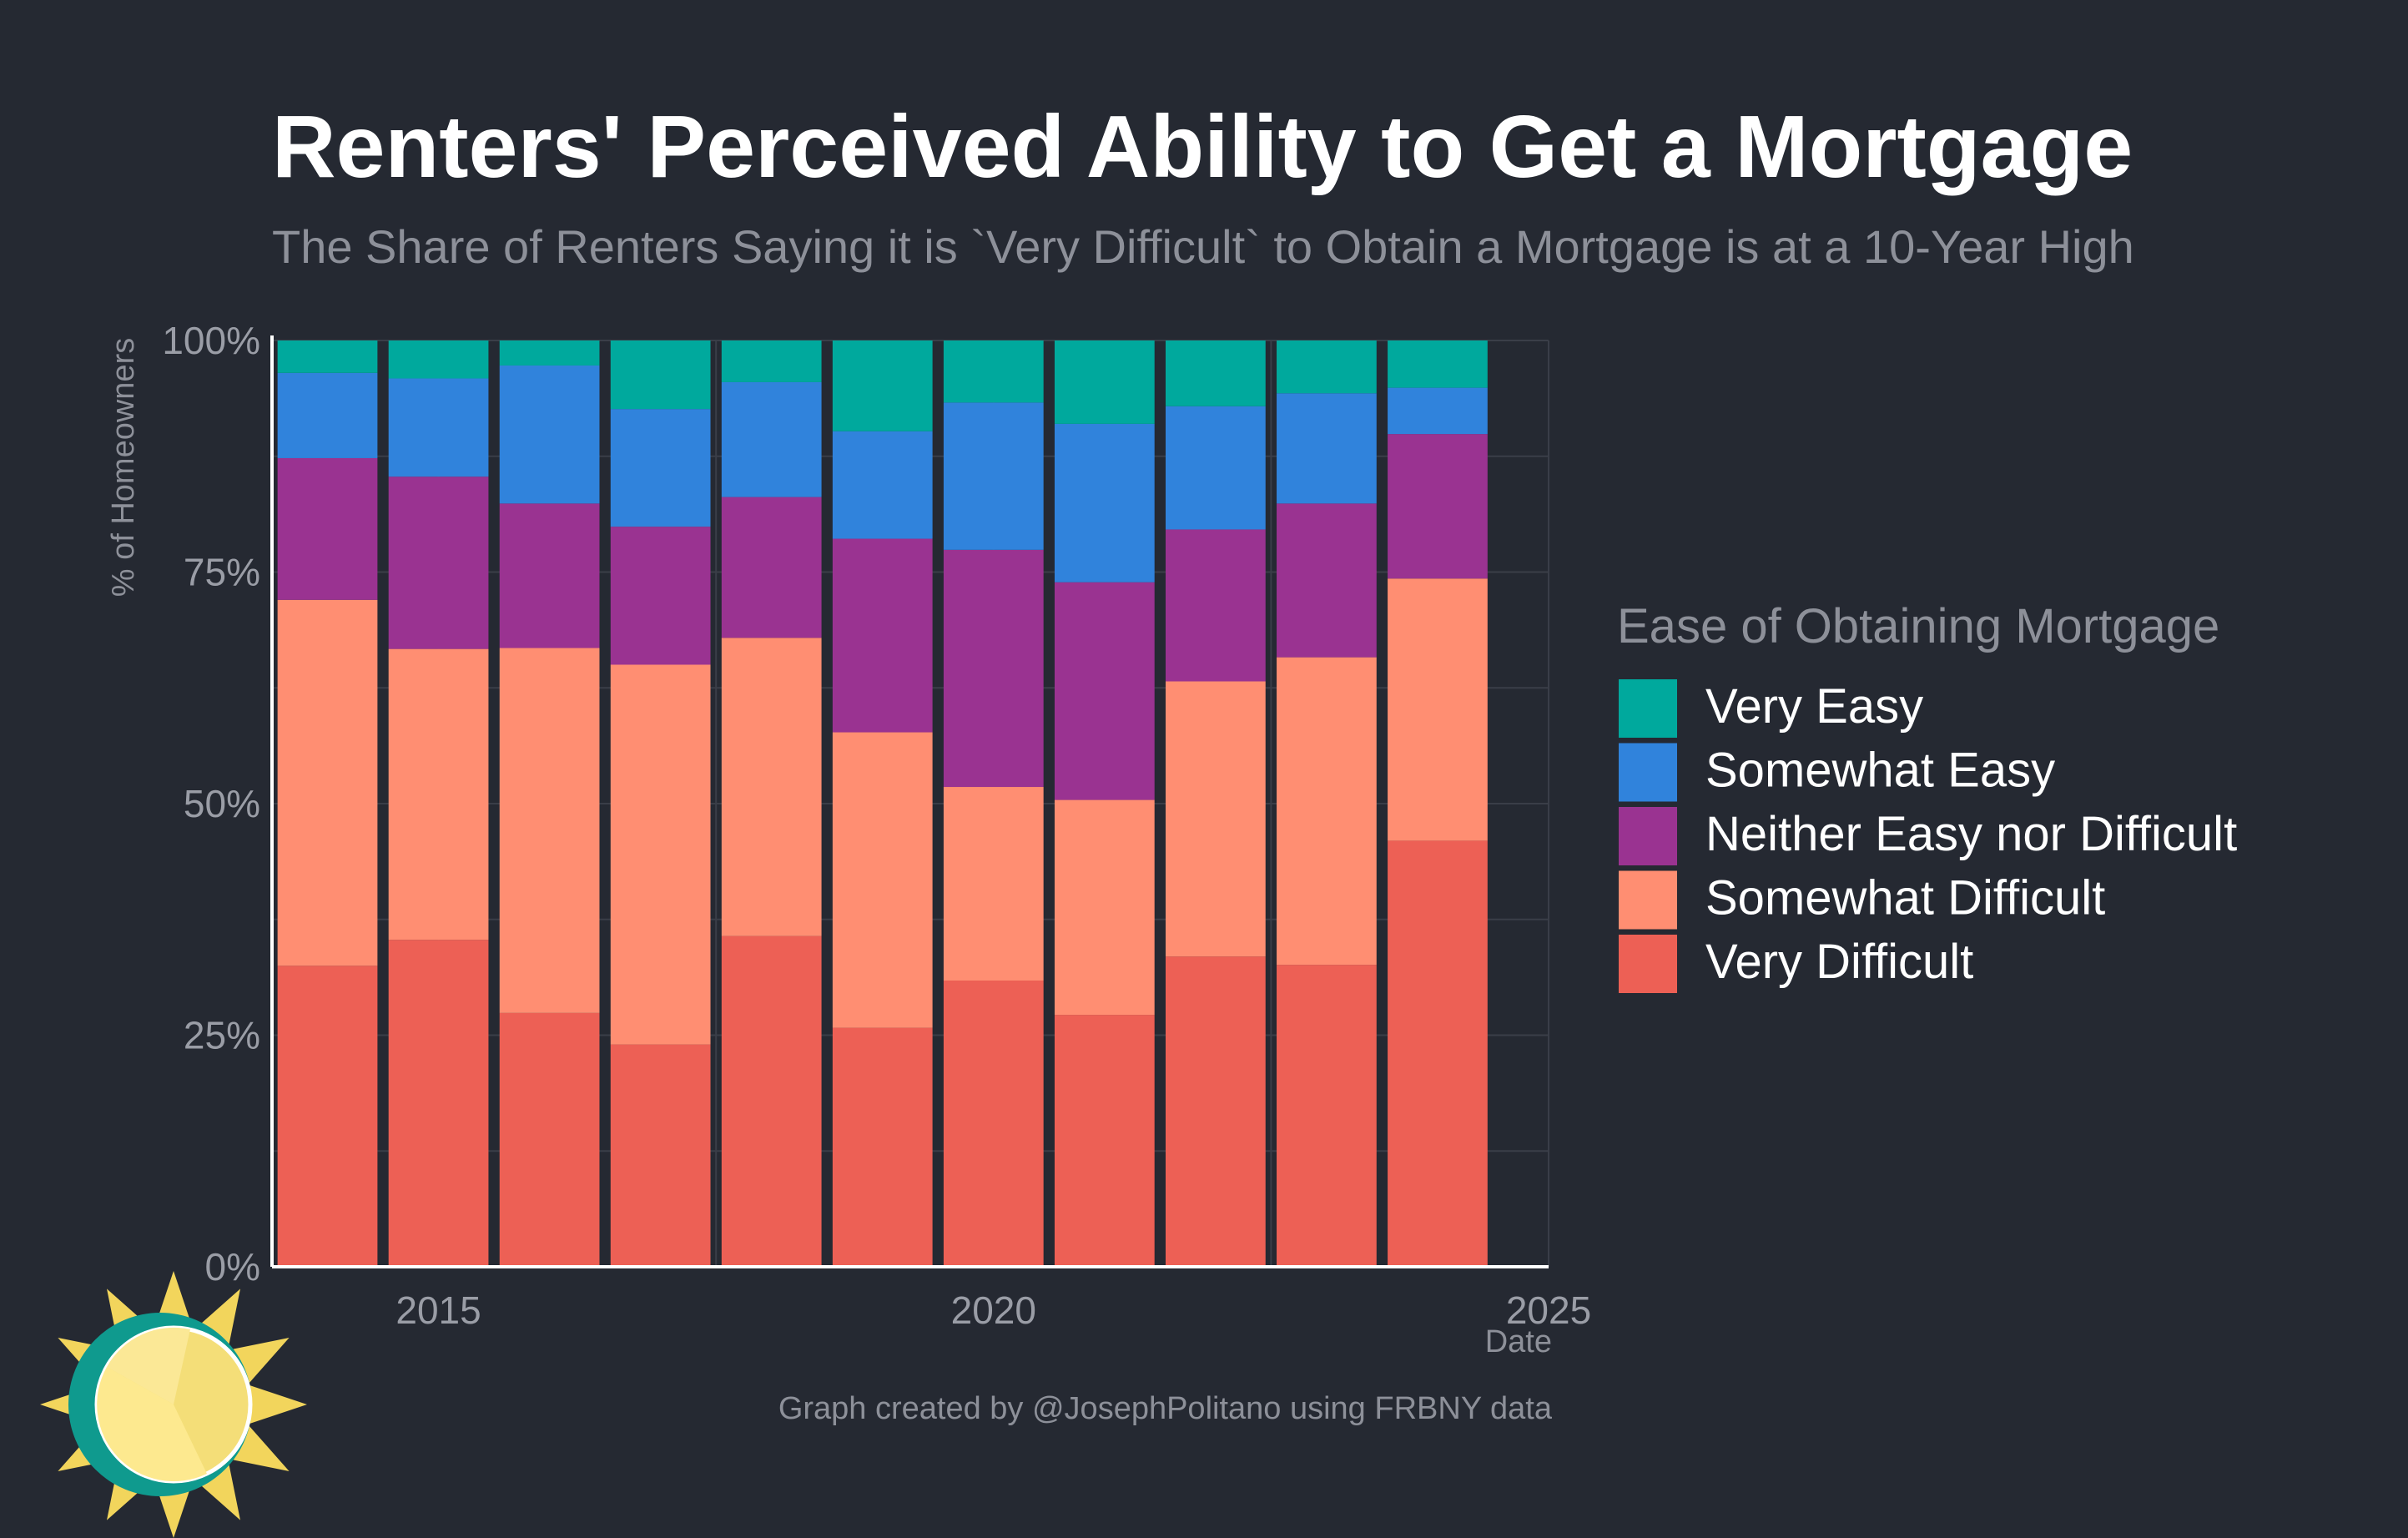 This screenshot has height=1538, width=2408. I want to click on bar-segment-somewhat-easy-2022, so click(1216, 468).